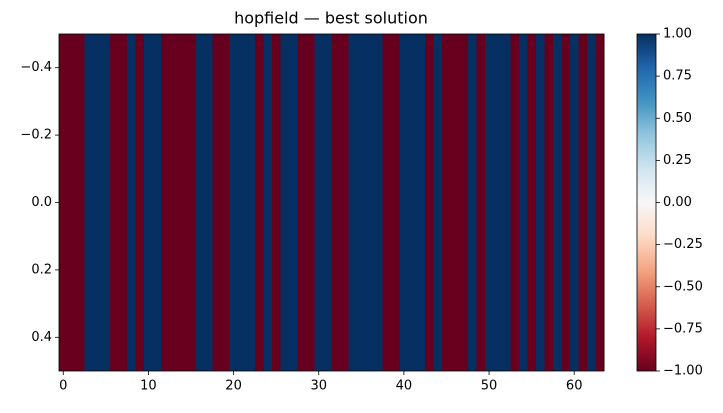 This screenshot has height=413, width=723. Describe the element at coordinates (41, 337) in the screenshot. I see `y-tick-label: 0.4` at that location.